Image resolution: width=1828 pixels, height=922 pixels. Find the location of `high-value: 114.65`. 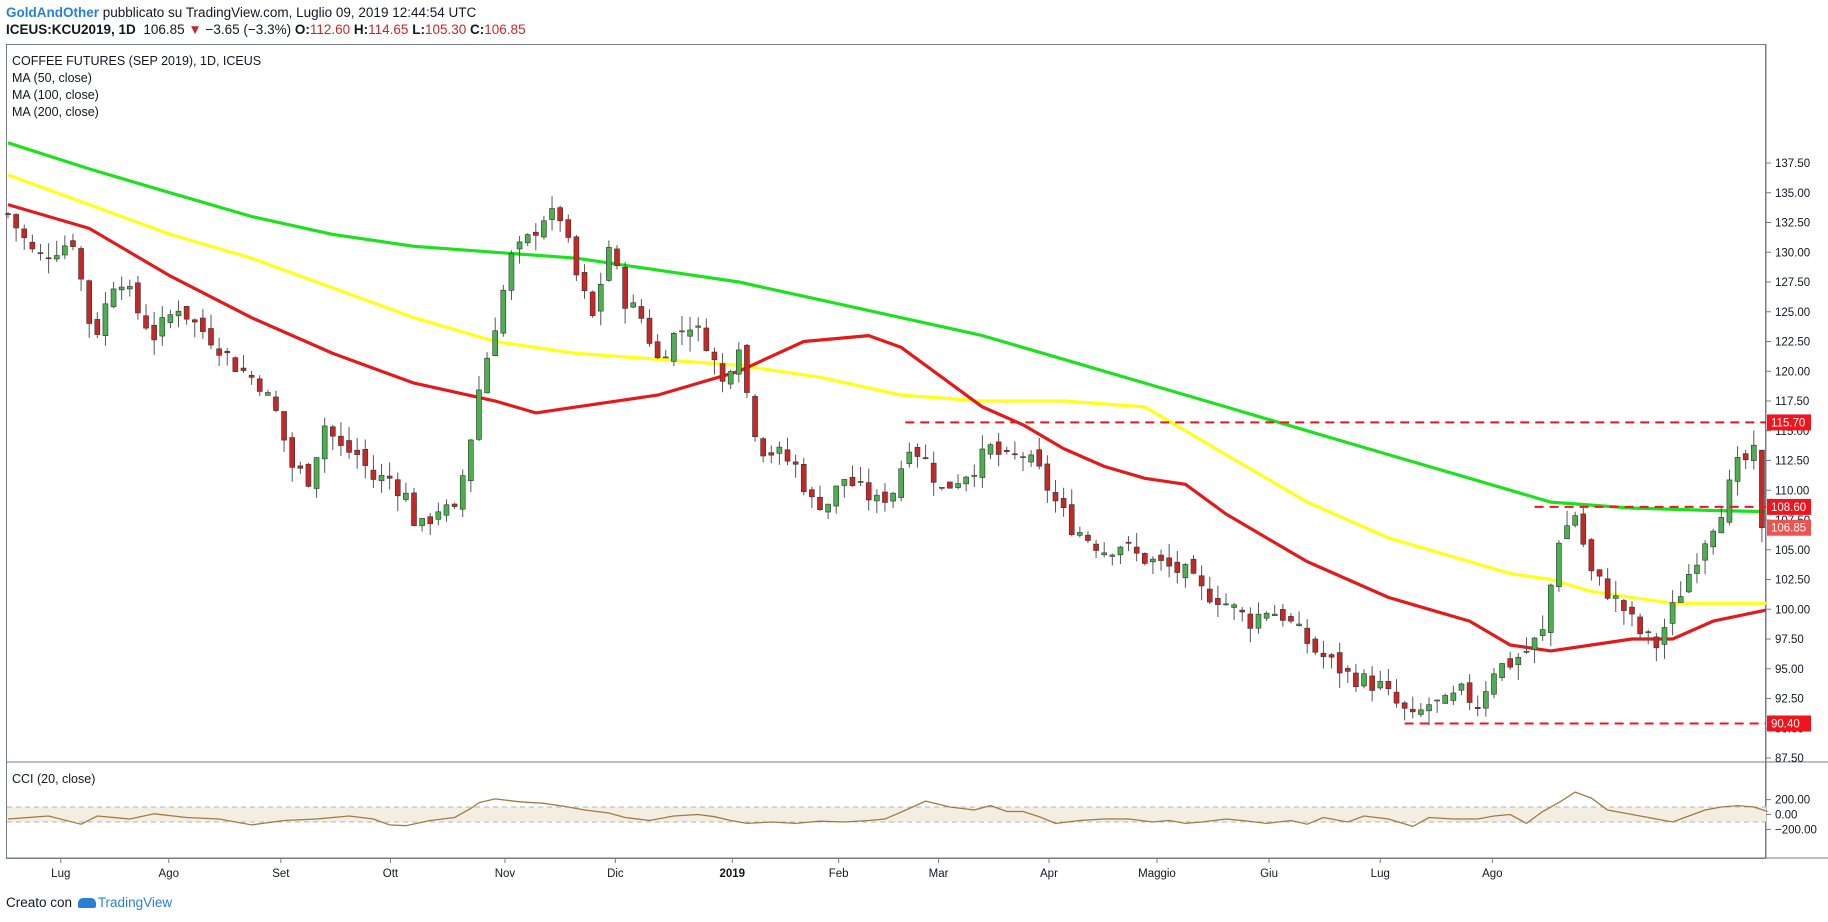

high-value: 114.65 is located at coordinates (388, 29).